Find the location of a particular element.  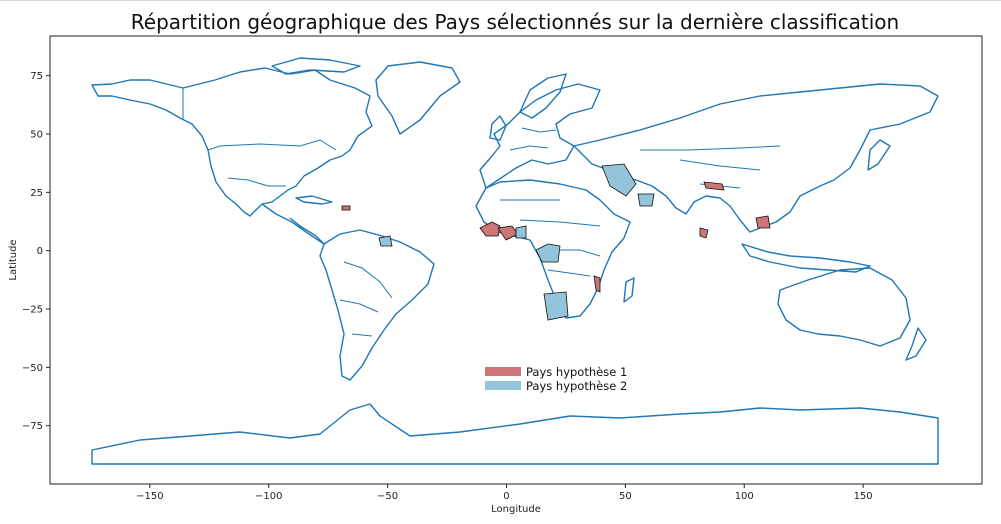

guyana-highlight is located at coordinates (385, 241).